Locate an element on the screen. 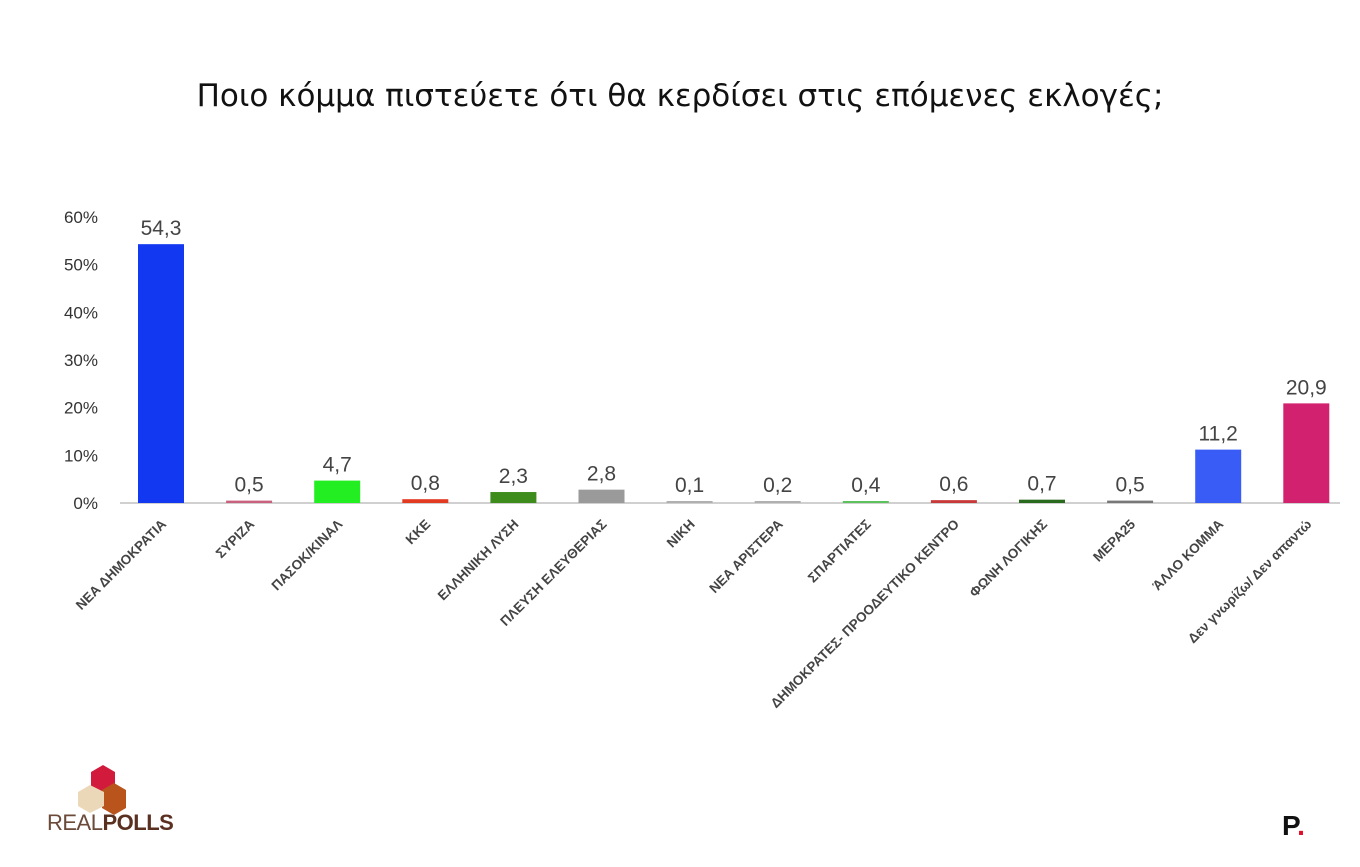 This screenshot has width=1360, height=867. data-label: 0,8 is located at coordinates (425, 483).